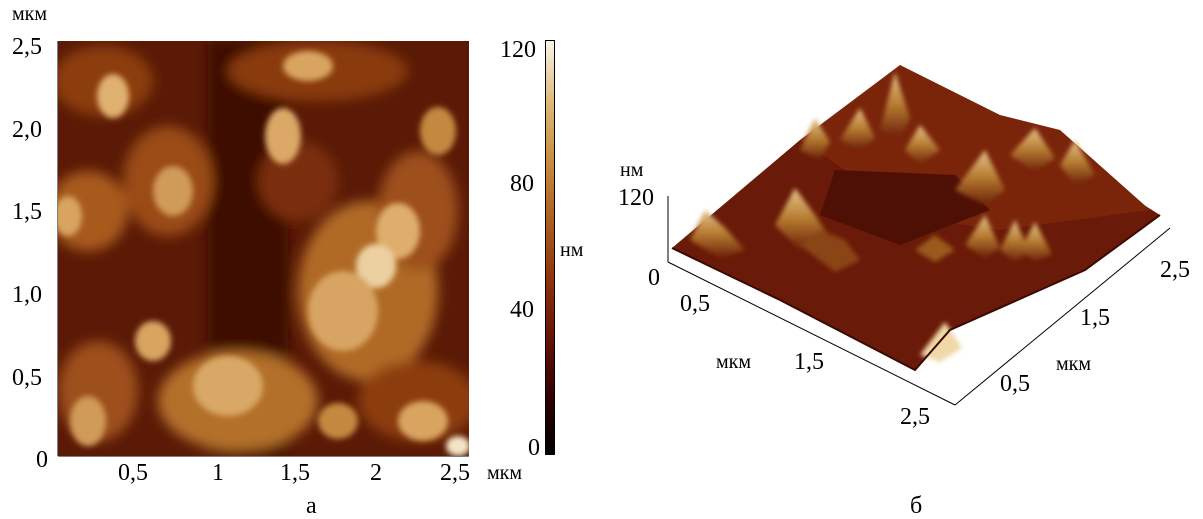 The width and height of the screenshot is (1203, 519). I want to click on colorbar-tick: 120, so click(518, 50).